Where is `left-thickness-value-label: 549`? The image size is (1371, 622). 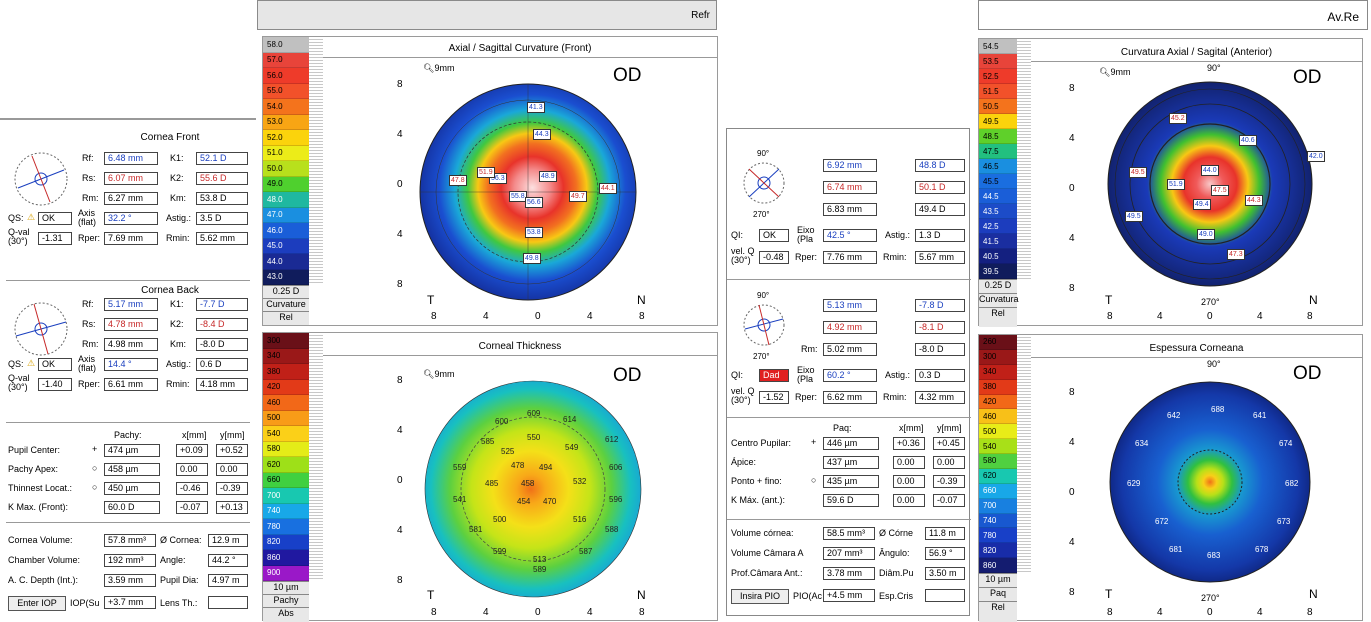 left-thickness-value-label: 549 is located at coordinates (572, 447).